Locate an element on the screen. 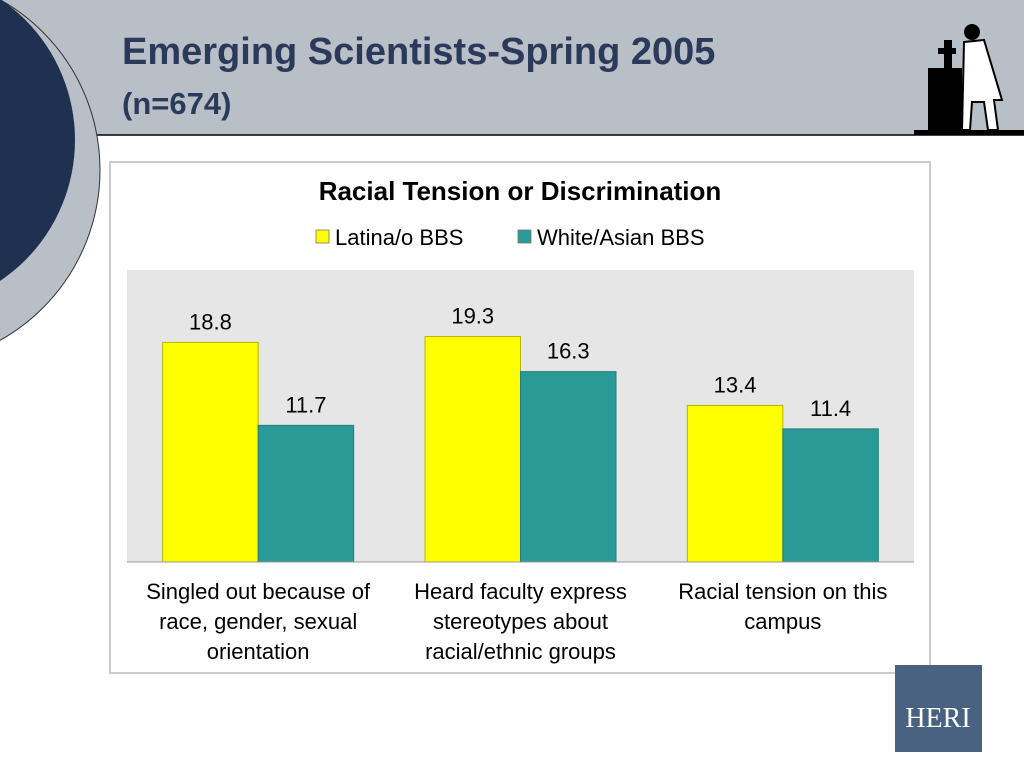  logo-box is located at coordinates (938, 708).